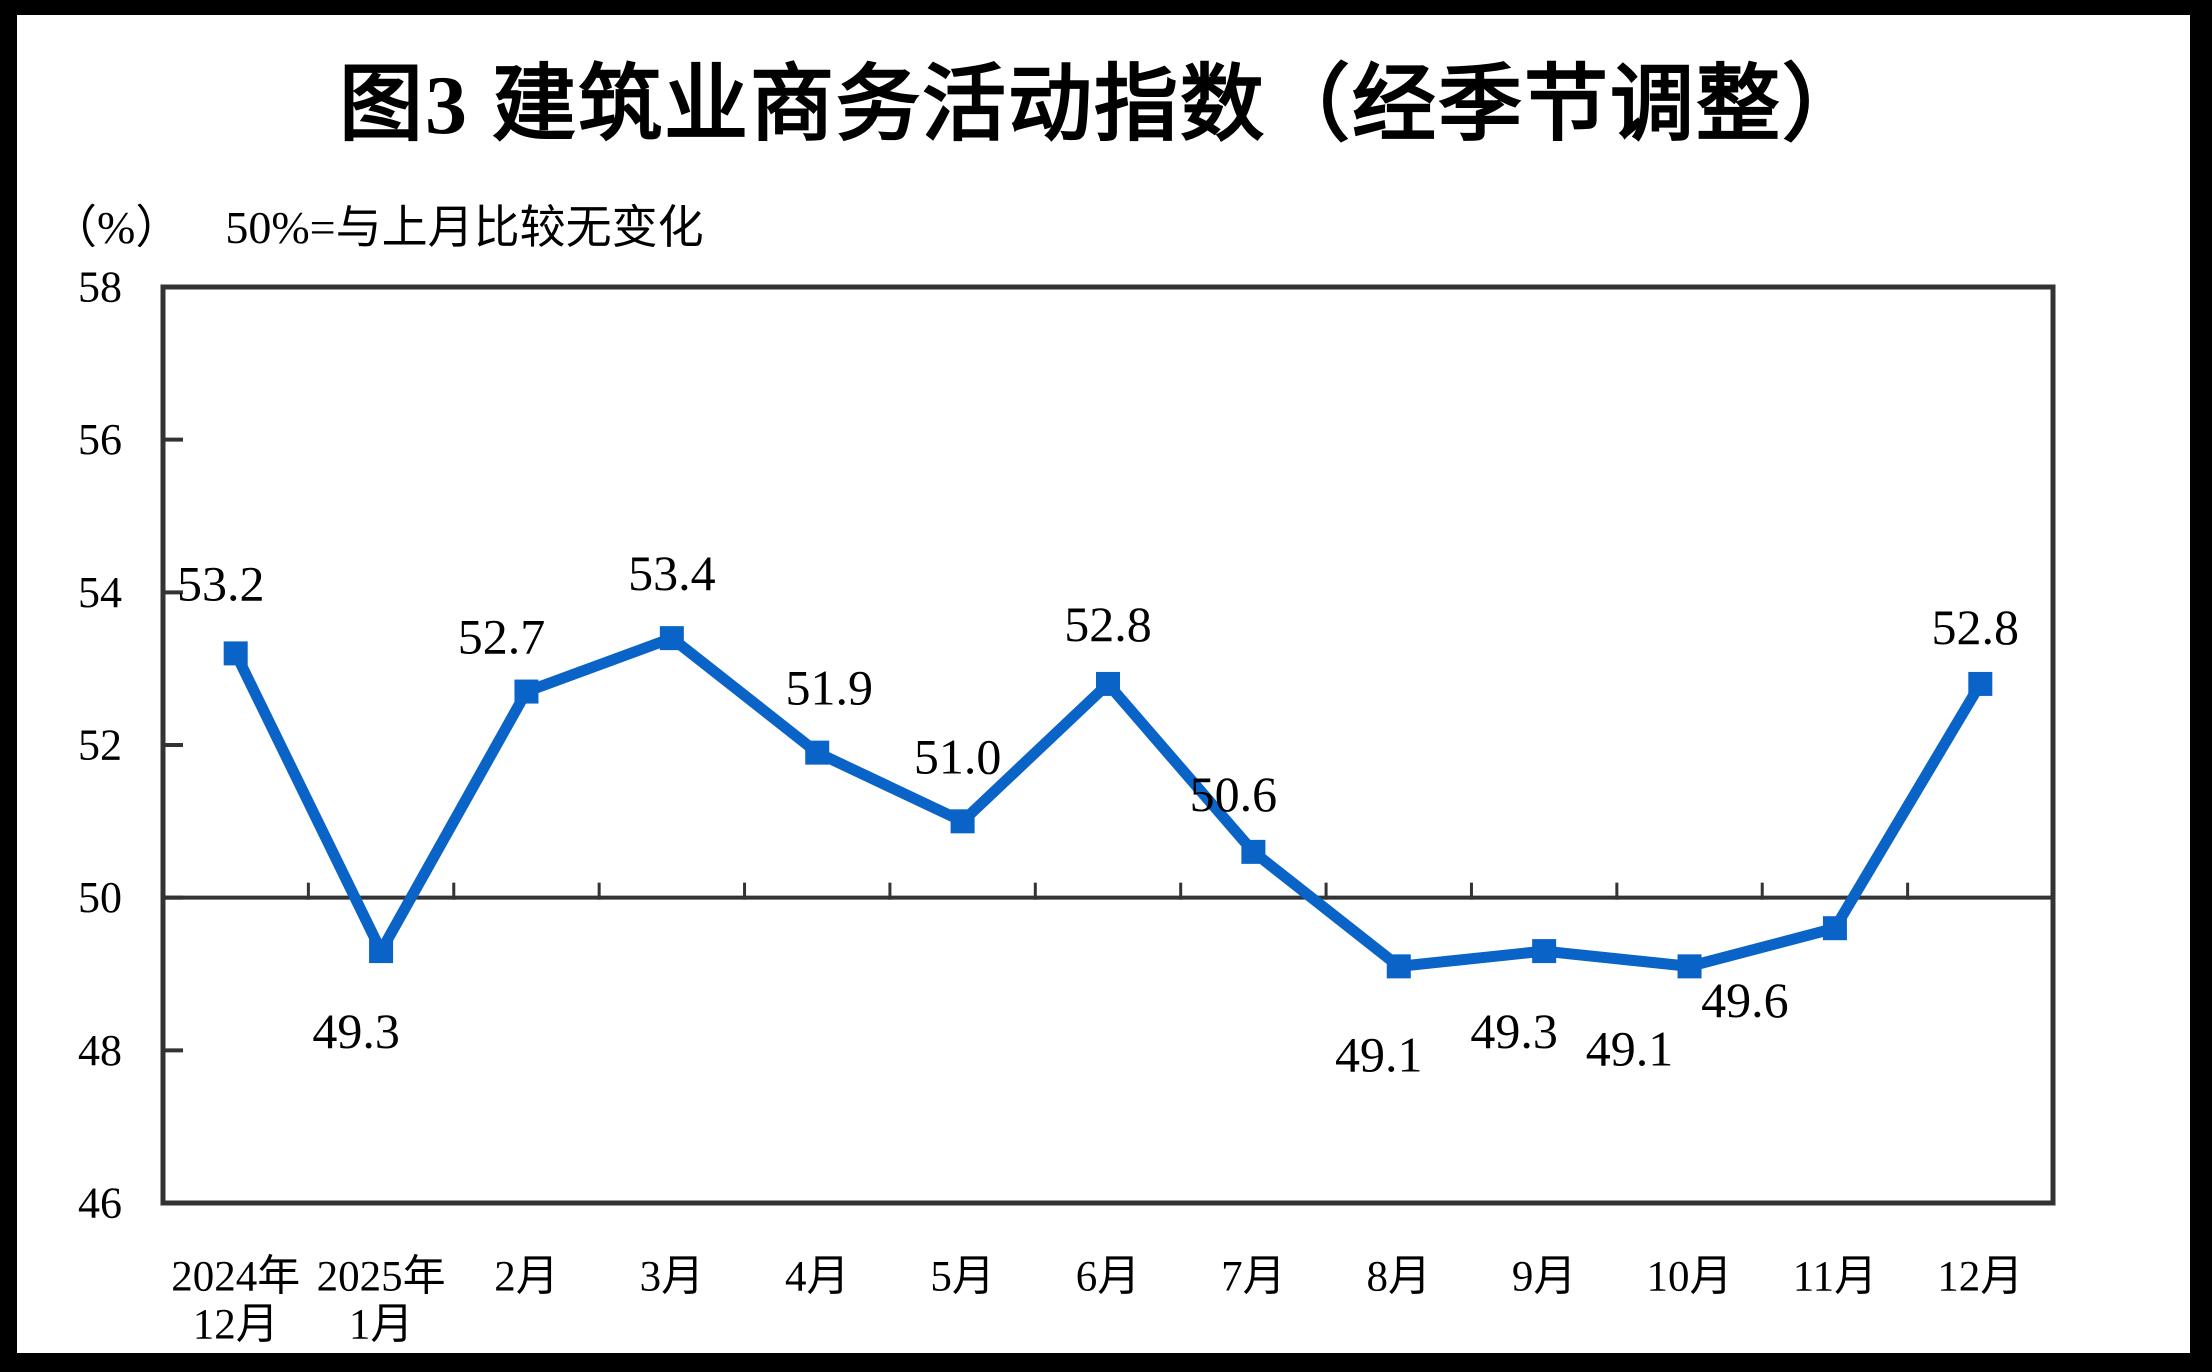 The height and width of the screenshot is (1372, 2212). I want to click on x-axis-category-label: 9月, so click(1544, 1277).